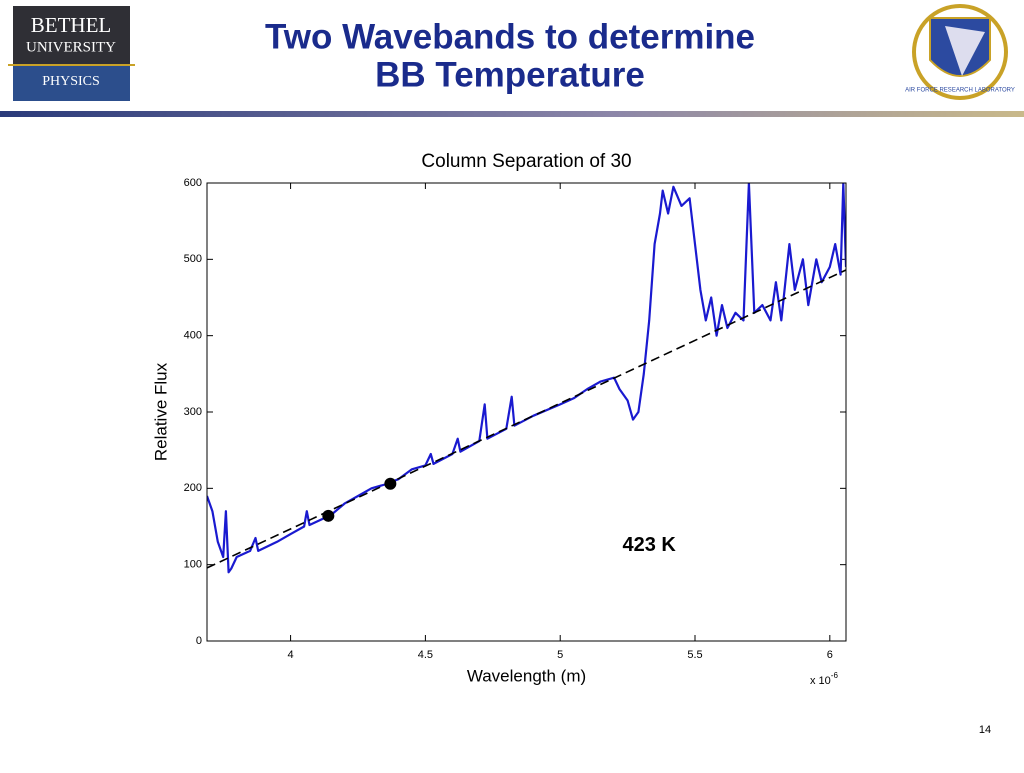 This screenshot has height=773, width=1024. What do you see at coordinates (193, 183) in the screenshot?
I see `y-tick-label: 600` at bounding box center [193, 183].